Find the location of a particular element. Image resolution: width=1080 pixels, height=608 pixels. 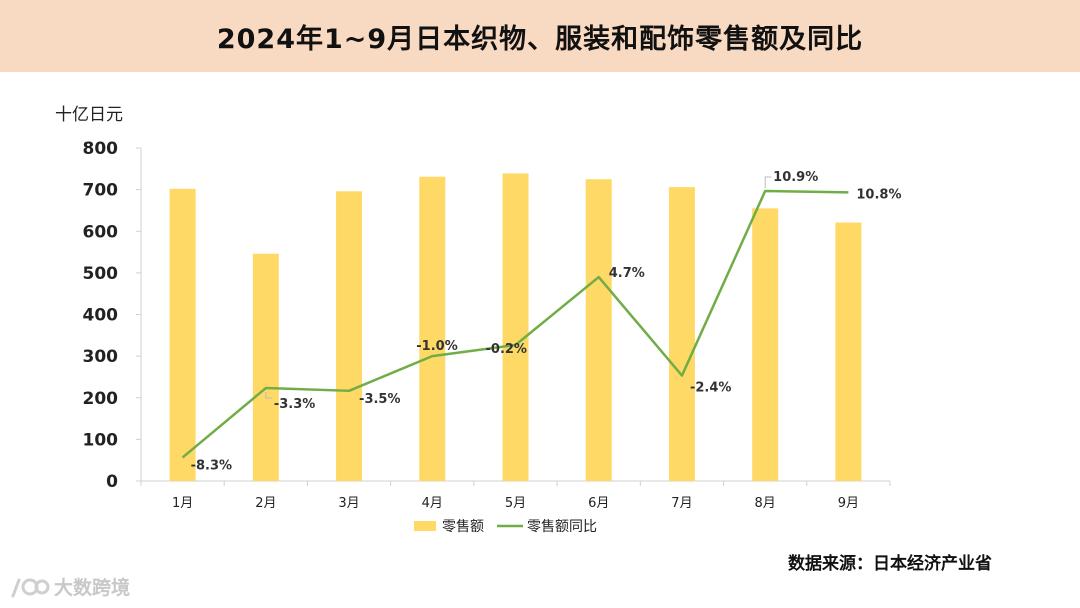

legend-label-line: 零售额同比 is located at coordinates (562, 527).